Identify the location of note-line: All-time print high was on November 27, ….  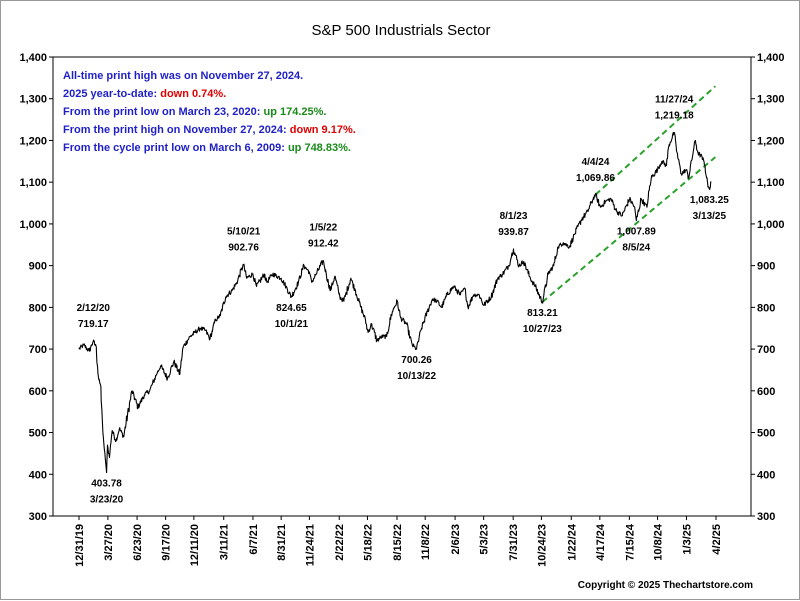
(183, 76).